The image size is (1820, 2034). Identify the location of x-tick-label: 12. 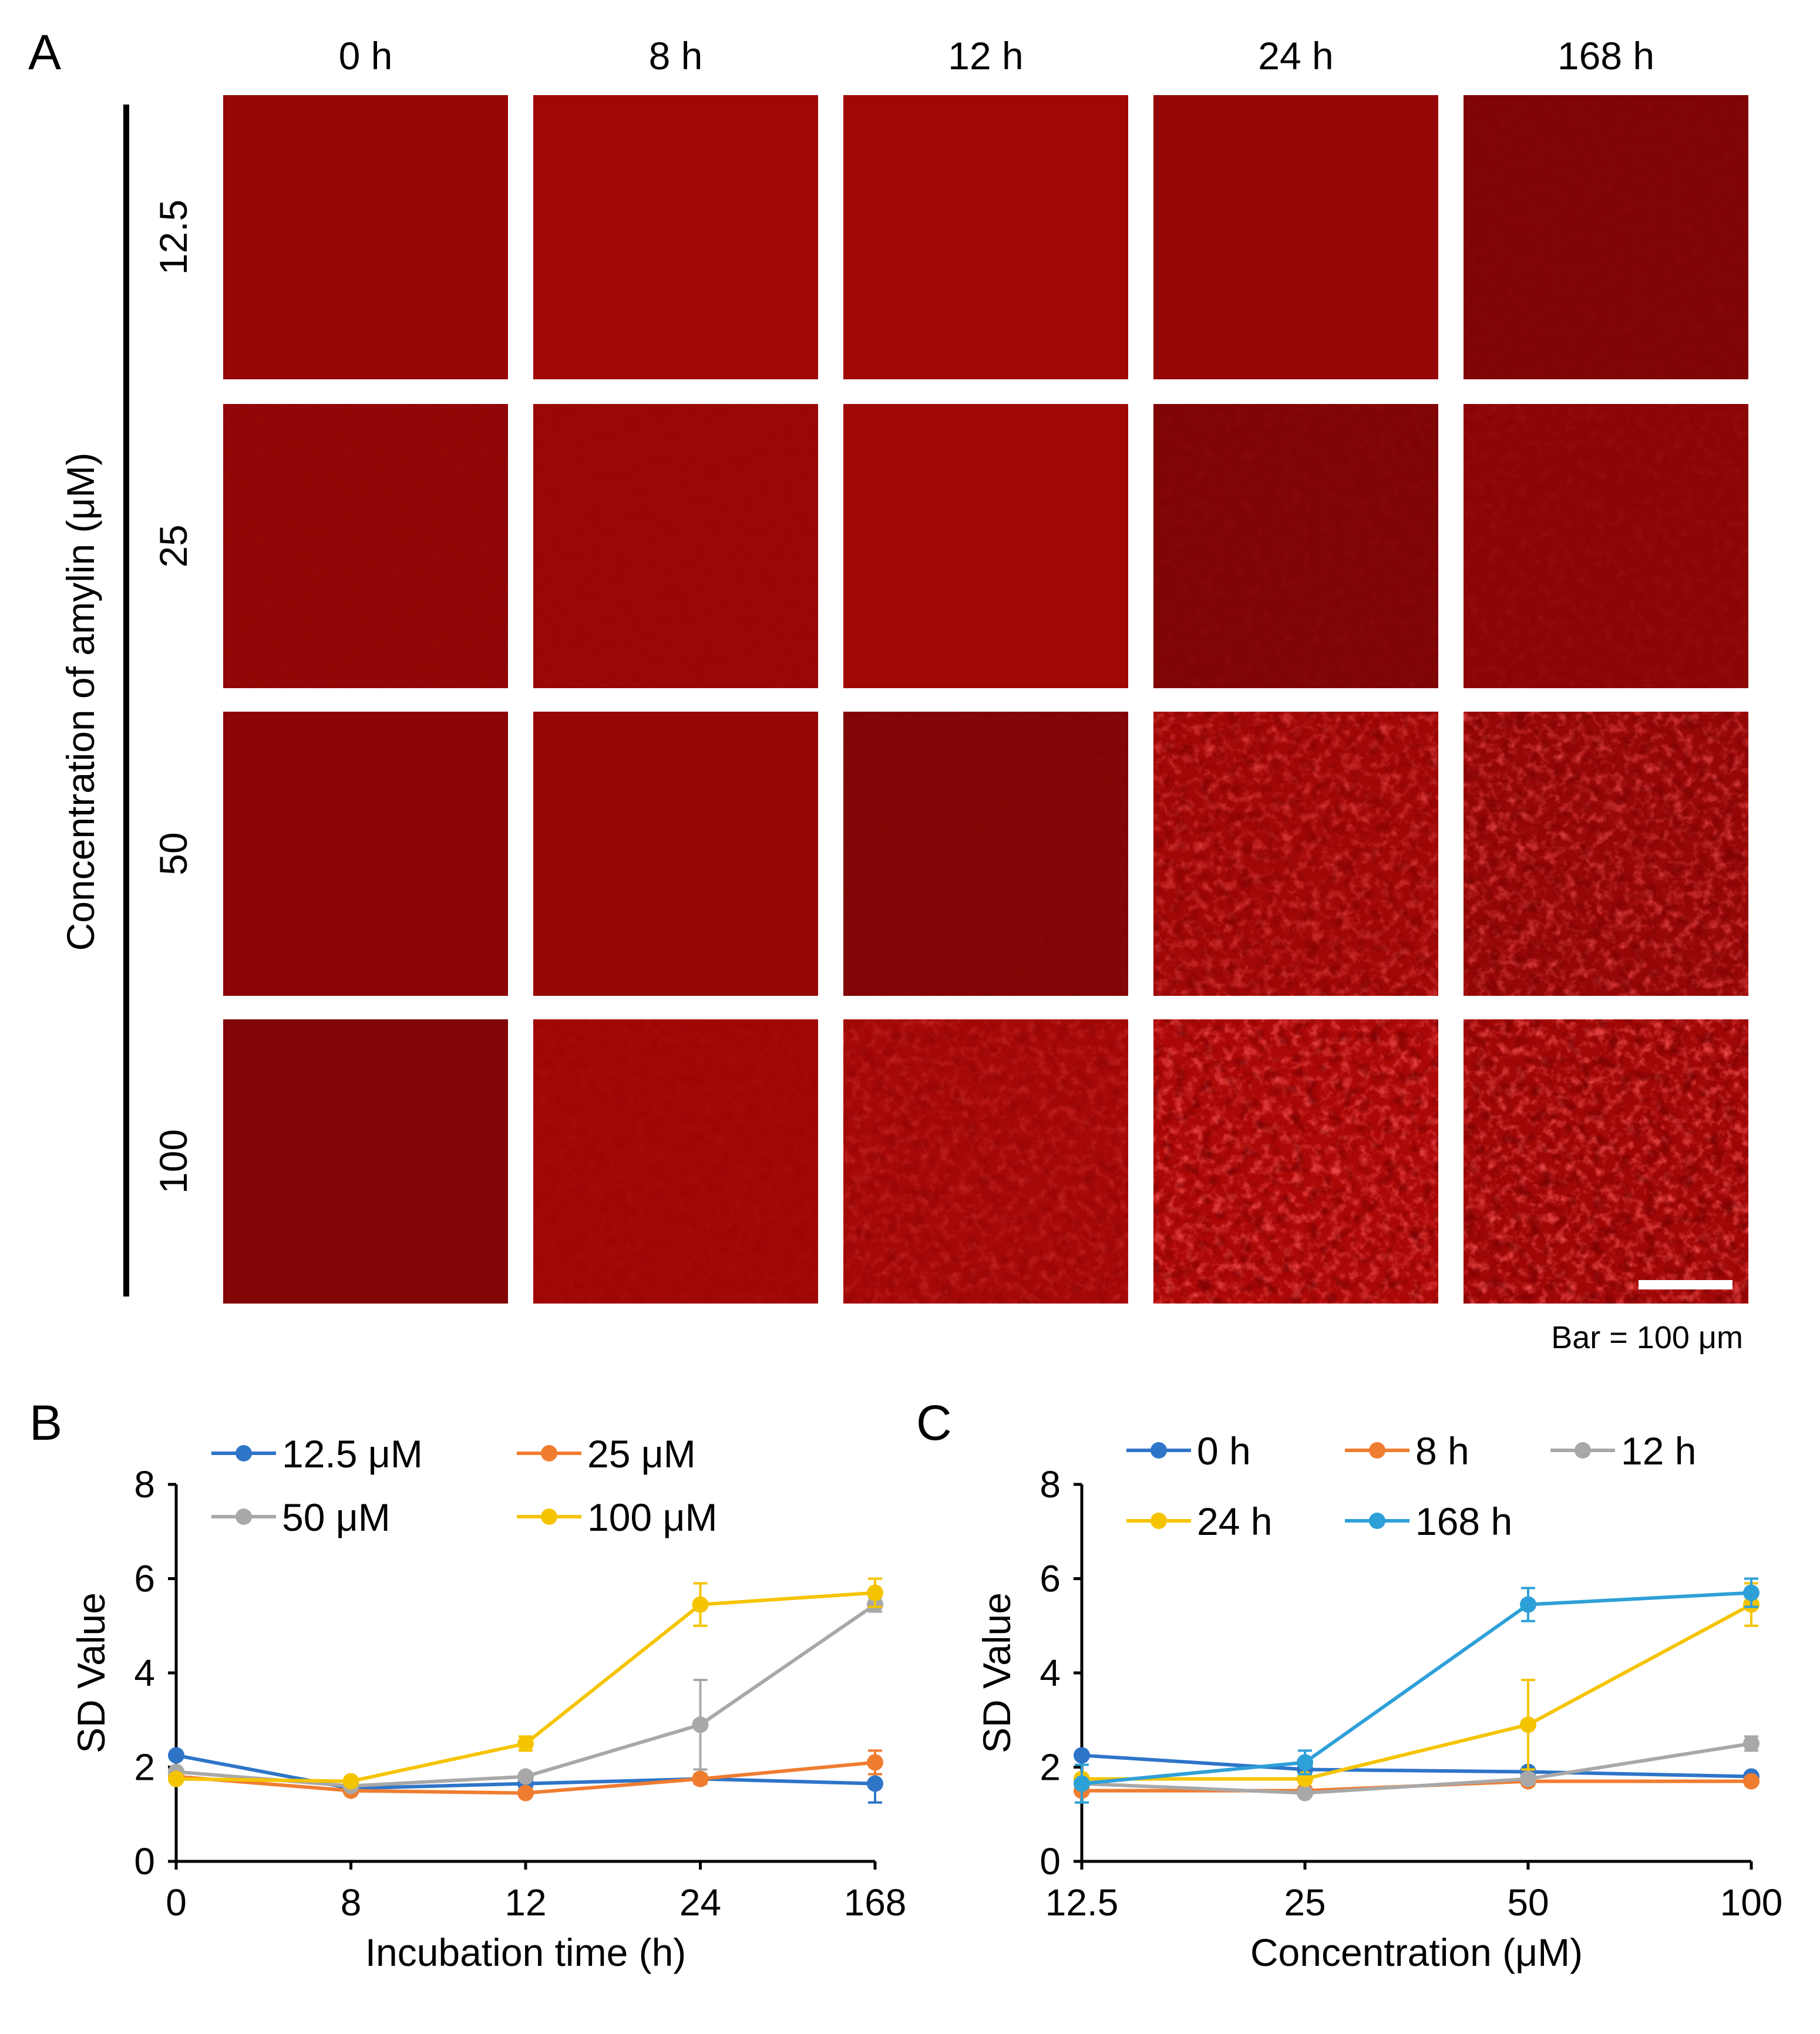
(525, 1903).